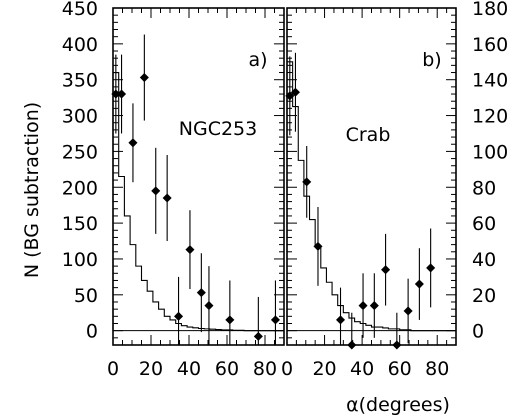 Image resolution: width=522 pixels, height=419 pixels. What do you see at coordinates (80, 188) in the screenshot?
I see `y-tick-label: 200` at bounding box center [80, 188].